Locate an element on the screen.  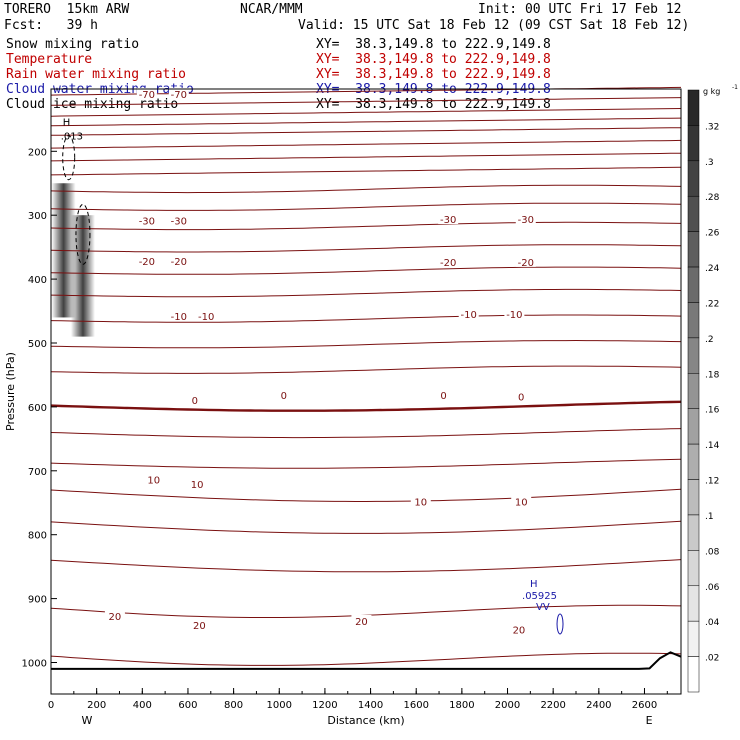
field-label-temperature: Temperature is located at coordinates (49, 59).